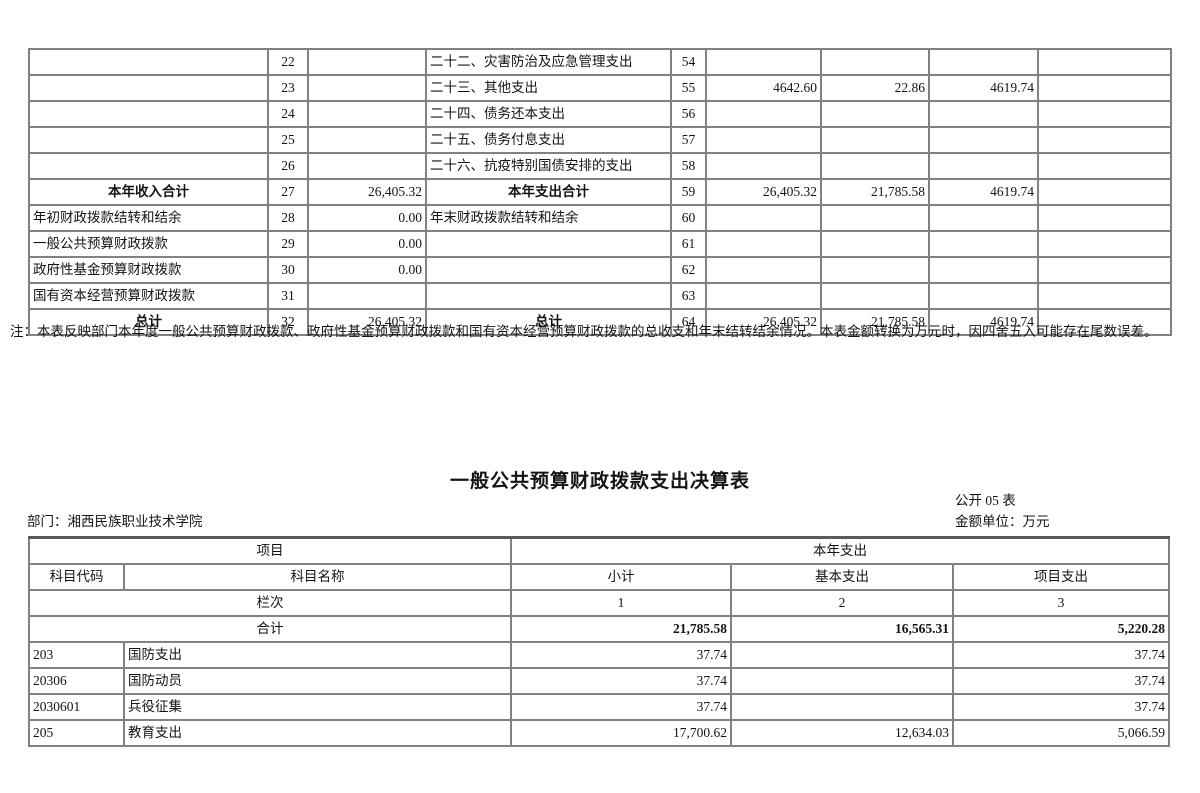 The image size is (1200, 793). I want to click on basic-expense-amount: 12,634.03, so click(842, 733).